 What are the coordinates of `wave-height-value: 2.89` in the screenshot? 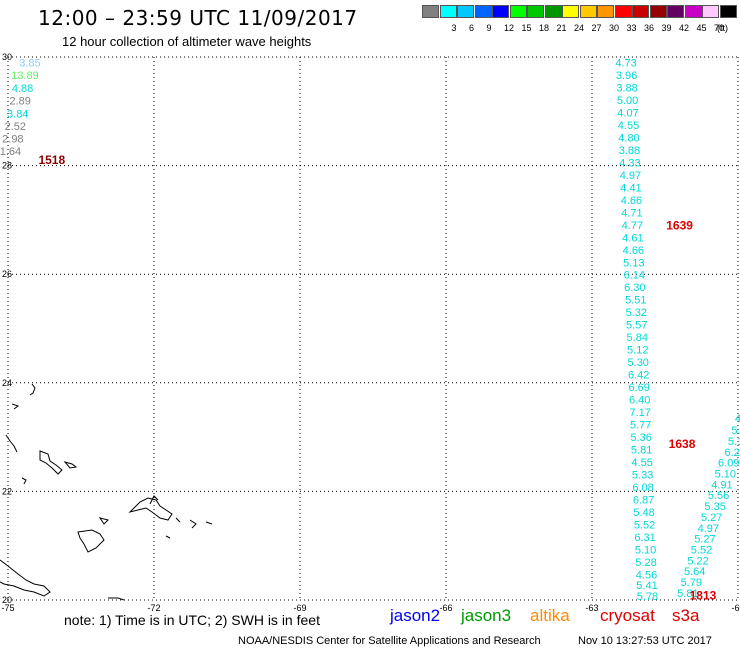 It's located at (19, 101).